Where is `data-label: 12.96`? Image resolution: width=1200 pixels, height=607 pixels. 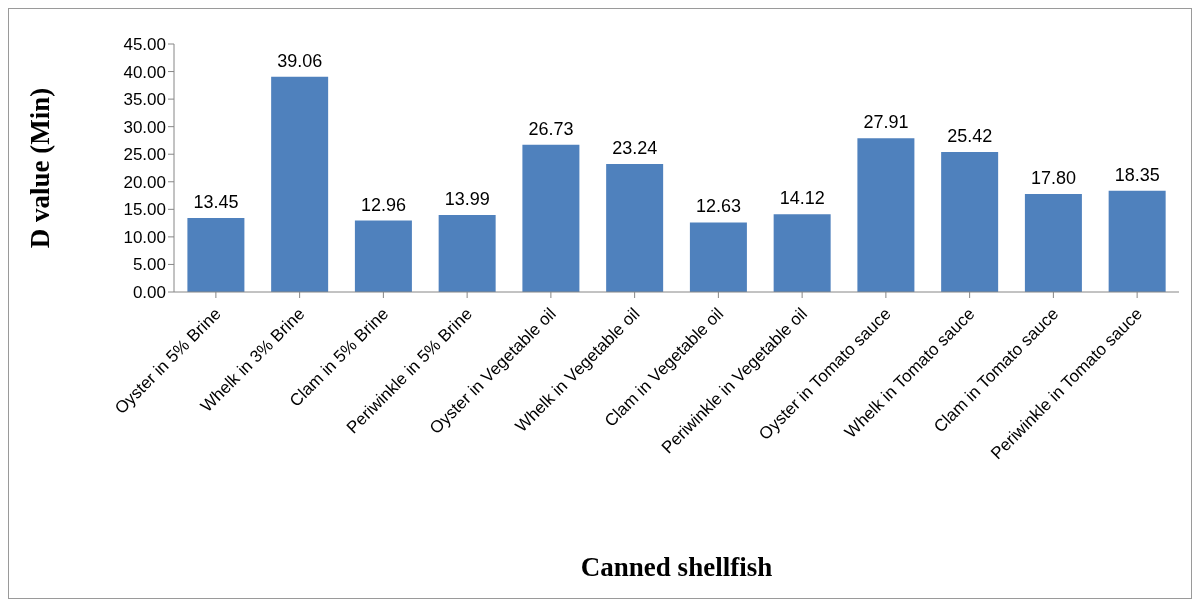
data-label: 12.96 is located at coordinates (383, 204).